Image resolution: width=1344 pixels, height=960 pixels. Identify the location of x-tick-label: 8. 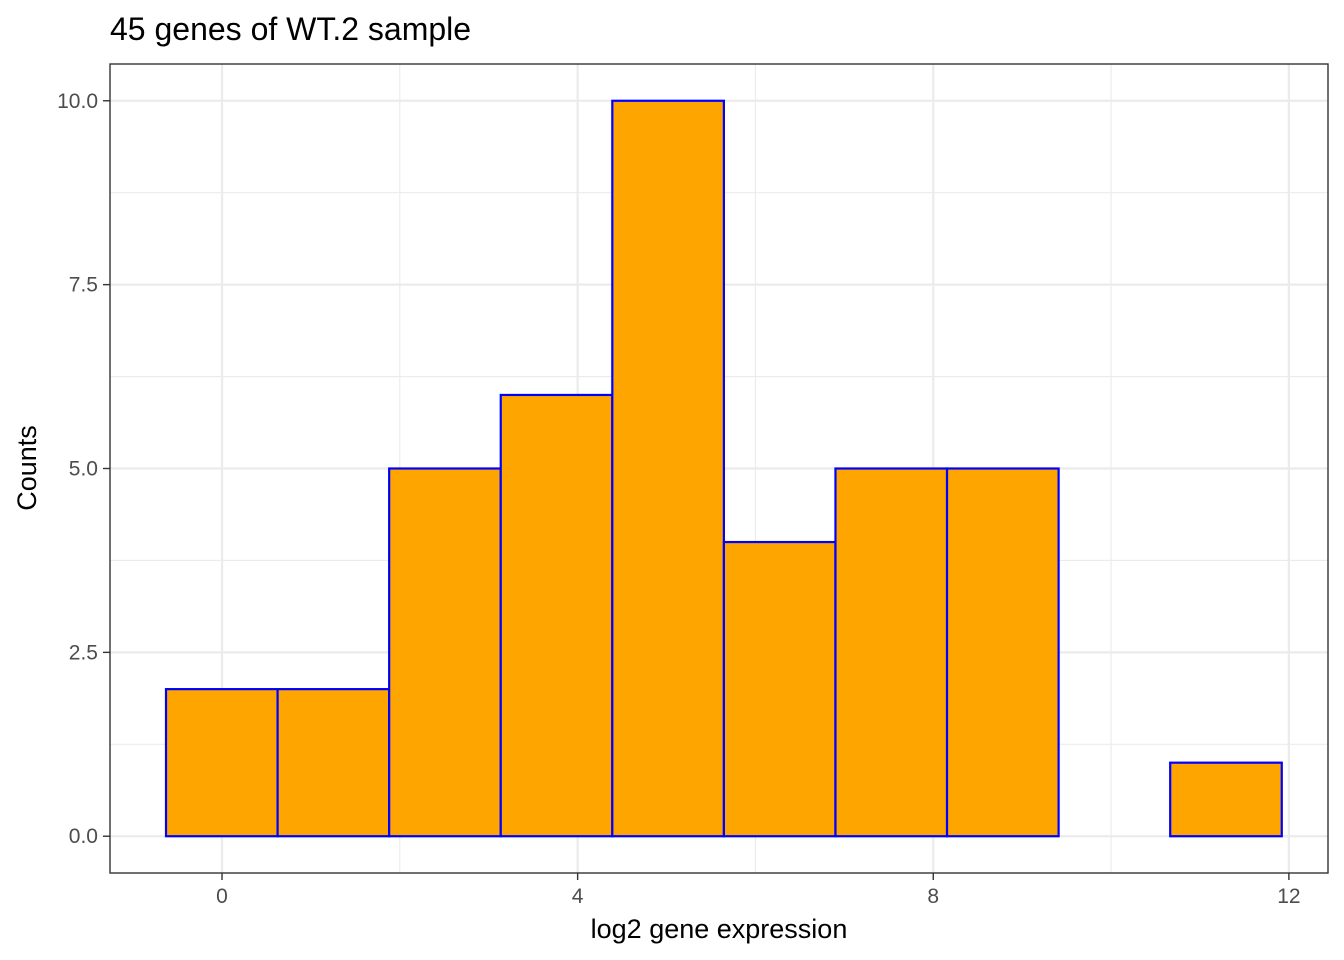
(933, 896).